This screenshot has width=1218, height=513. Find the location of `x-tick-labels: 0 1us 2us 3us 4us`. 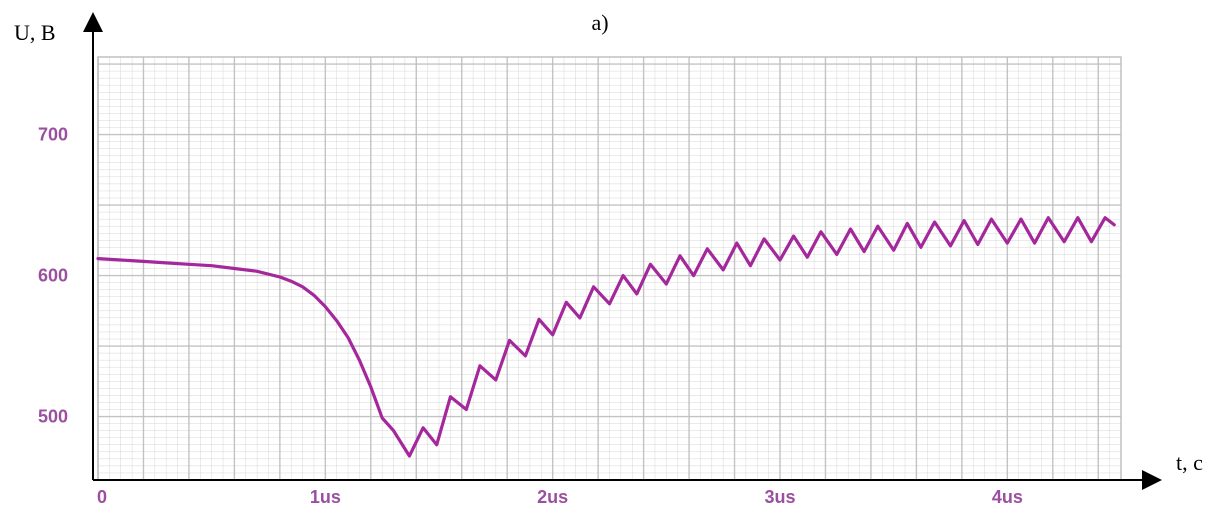

x-tick-labels: 0 1us 2us 3us 4us is located at coordinates (560, 497).